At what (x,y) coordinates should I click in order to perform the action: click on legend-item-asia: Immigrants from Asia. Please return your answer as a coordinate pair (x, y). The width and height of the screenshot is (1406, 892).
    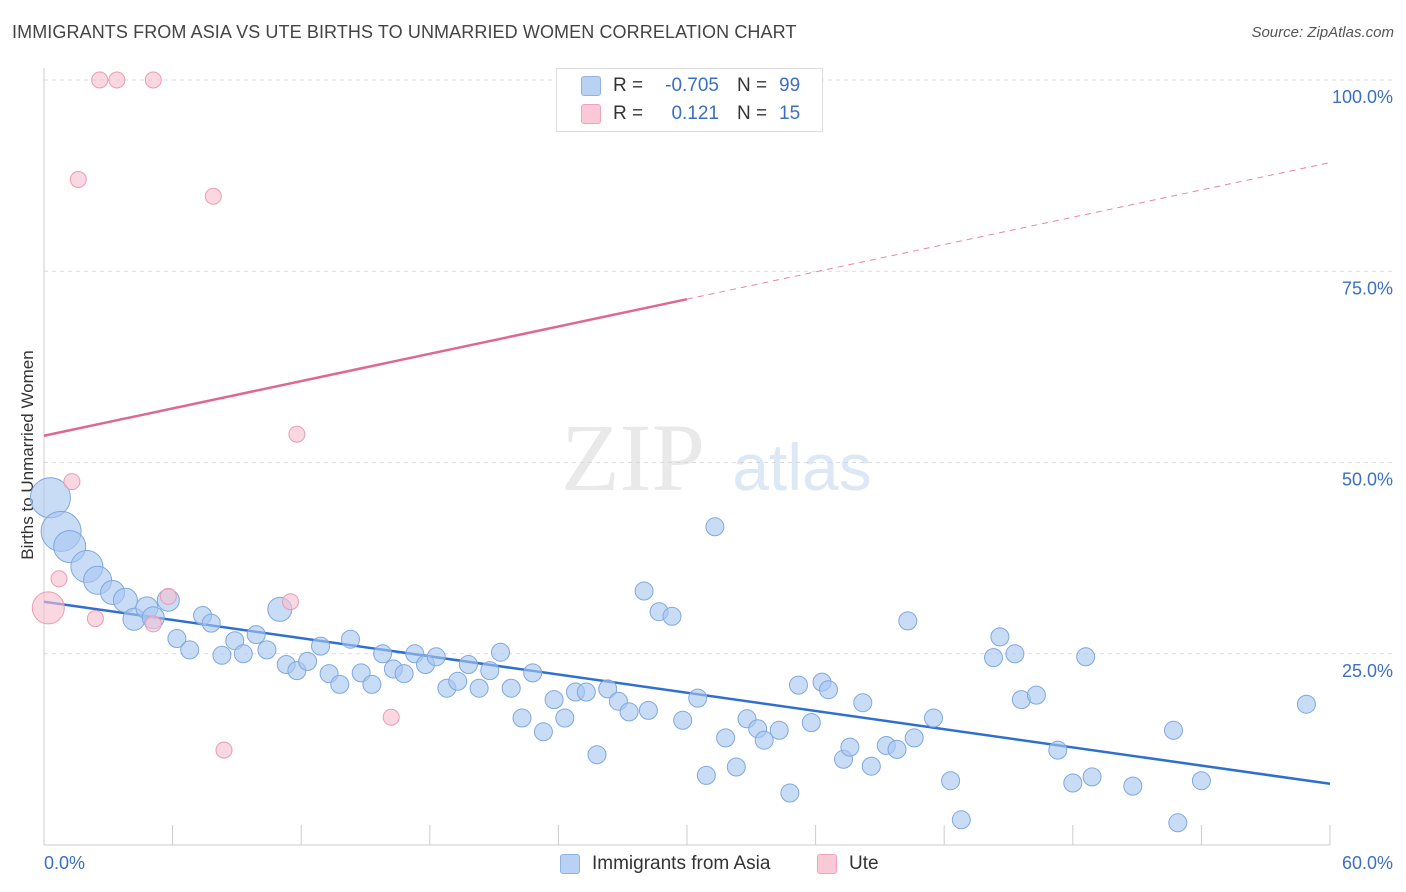
    Looking at the image, I should click on (665, 864).